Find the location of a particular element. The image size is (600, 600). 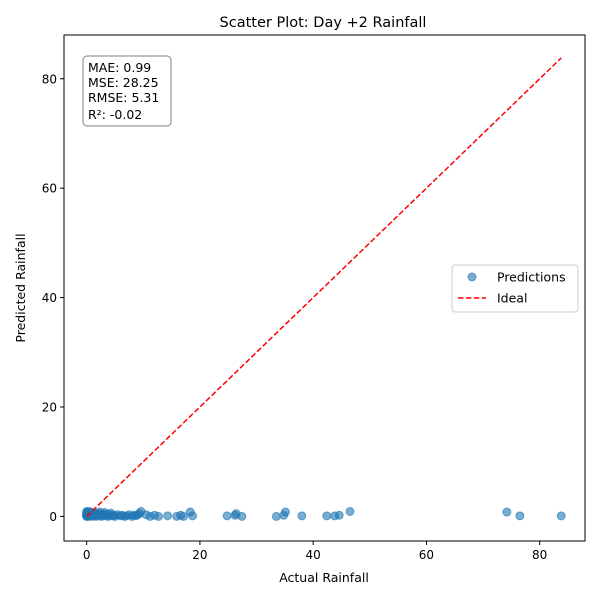

legend-label-predictions: Predictions is located at coordinates (531, 277).